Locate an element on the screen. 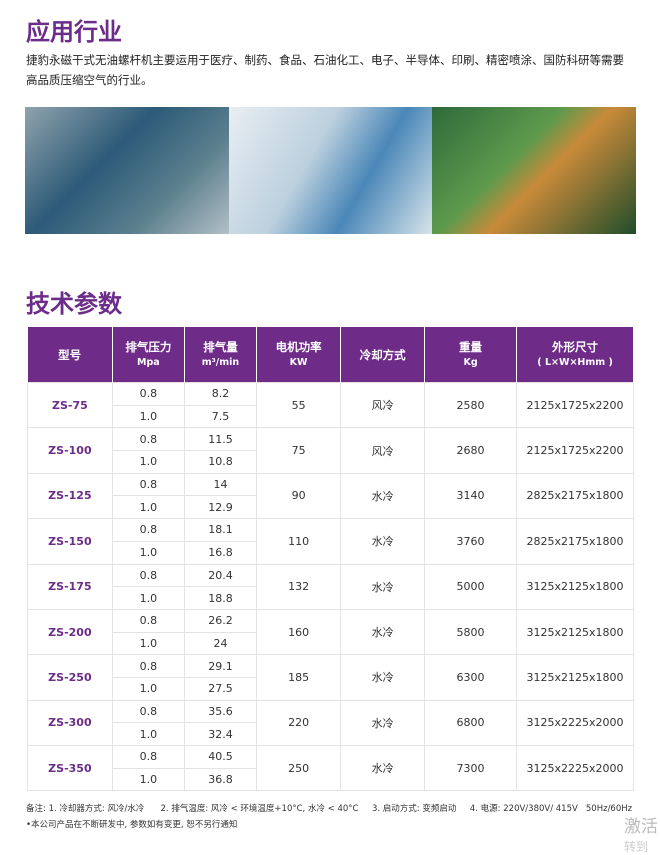 This screenshot has width=660, height=855. header-label: 电机功率 is located at coordinates (298, 346).